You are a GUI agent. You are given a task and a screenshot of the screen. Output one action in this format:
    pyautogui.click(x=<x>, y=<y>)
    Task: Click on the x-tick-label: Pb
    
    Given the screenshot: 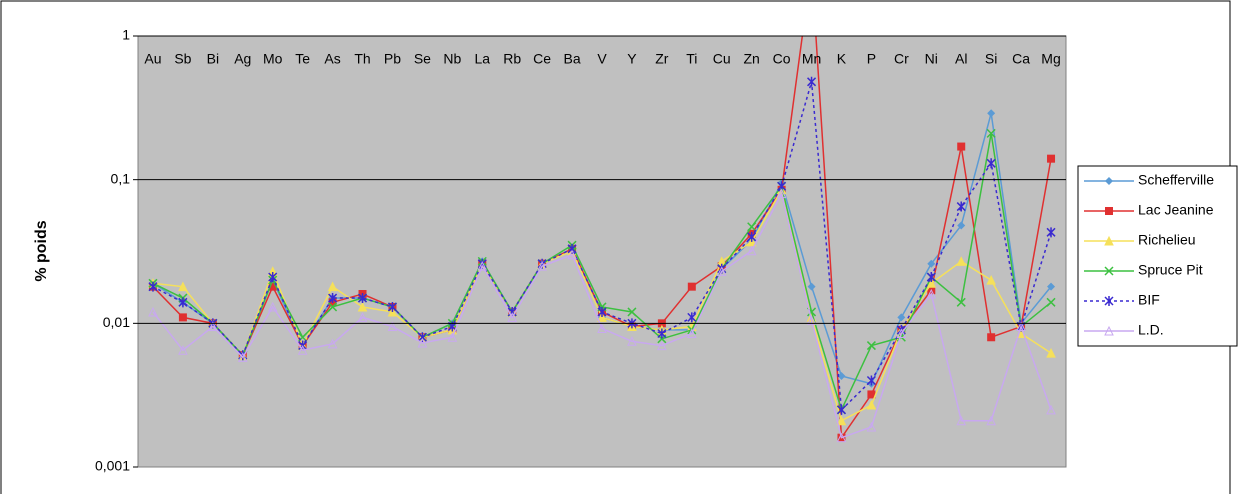 What is the action you would take?
    pyautogui.click(x=392, y=59)
    